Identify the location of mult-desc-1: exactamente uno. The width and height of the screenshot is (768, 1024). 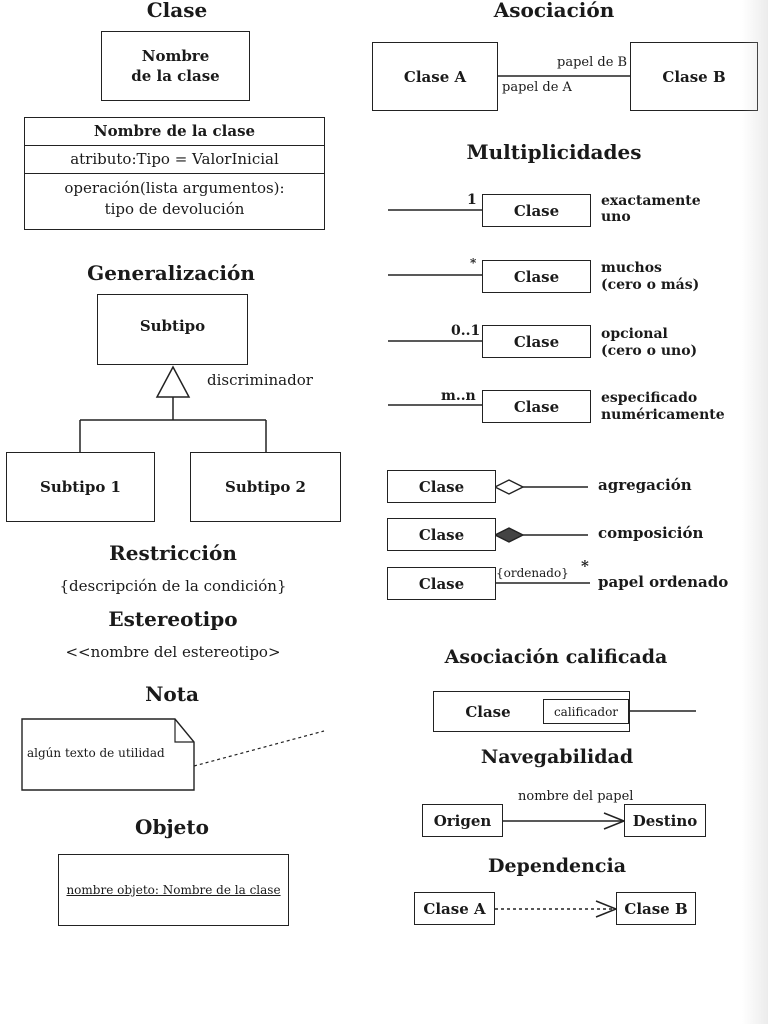
(651, 209).